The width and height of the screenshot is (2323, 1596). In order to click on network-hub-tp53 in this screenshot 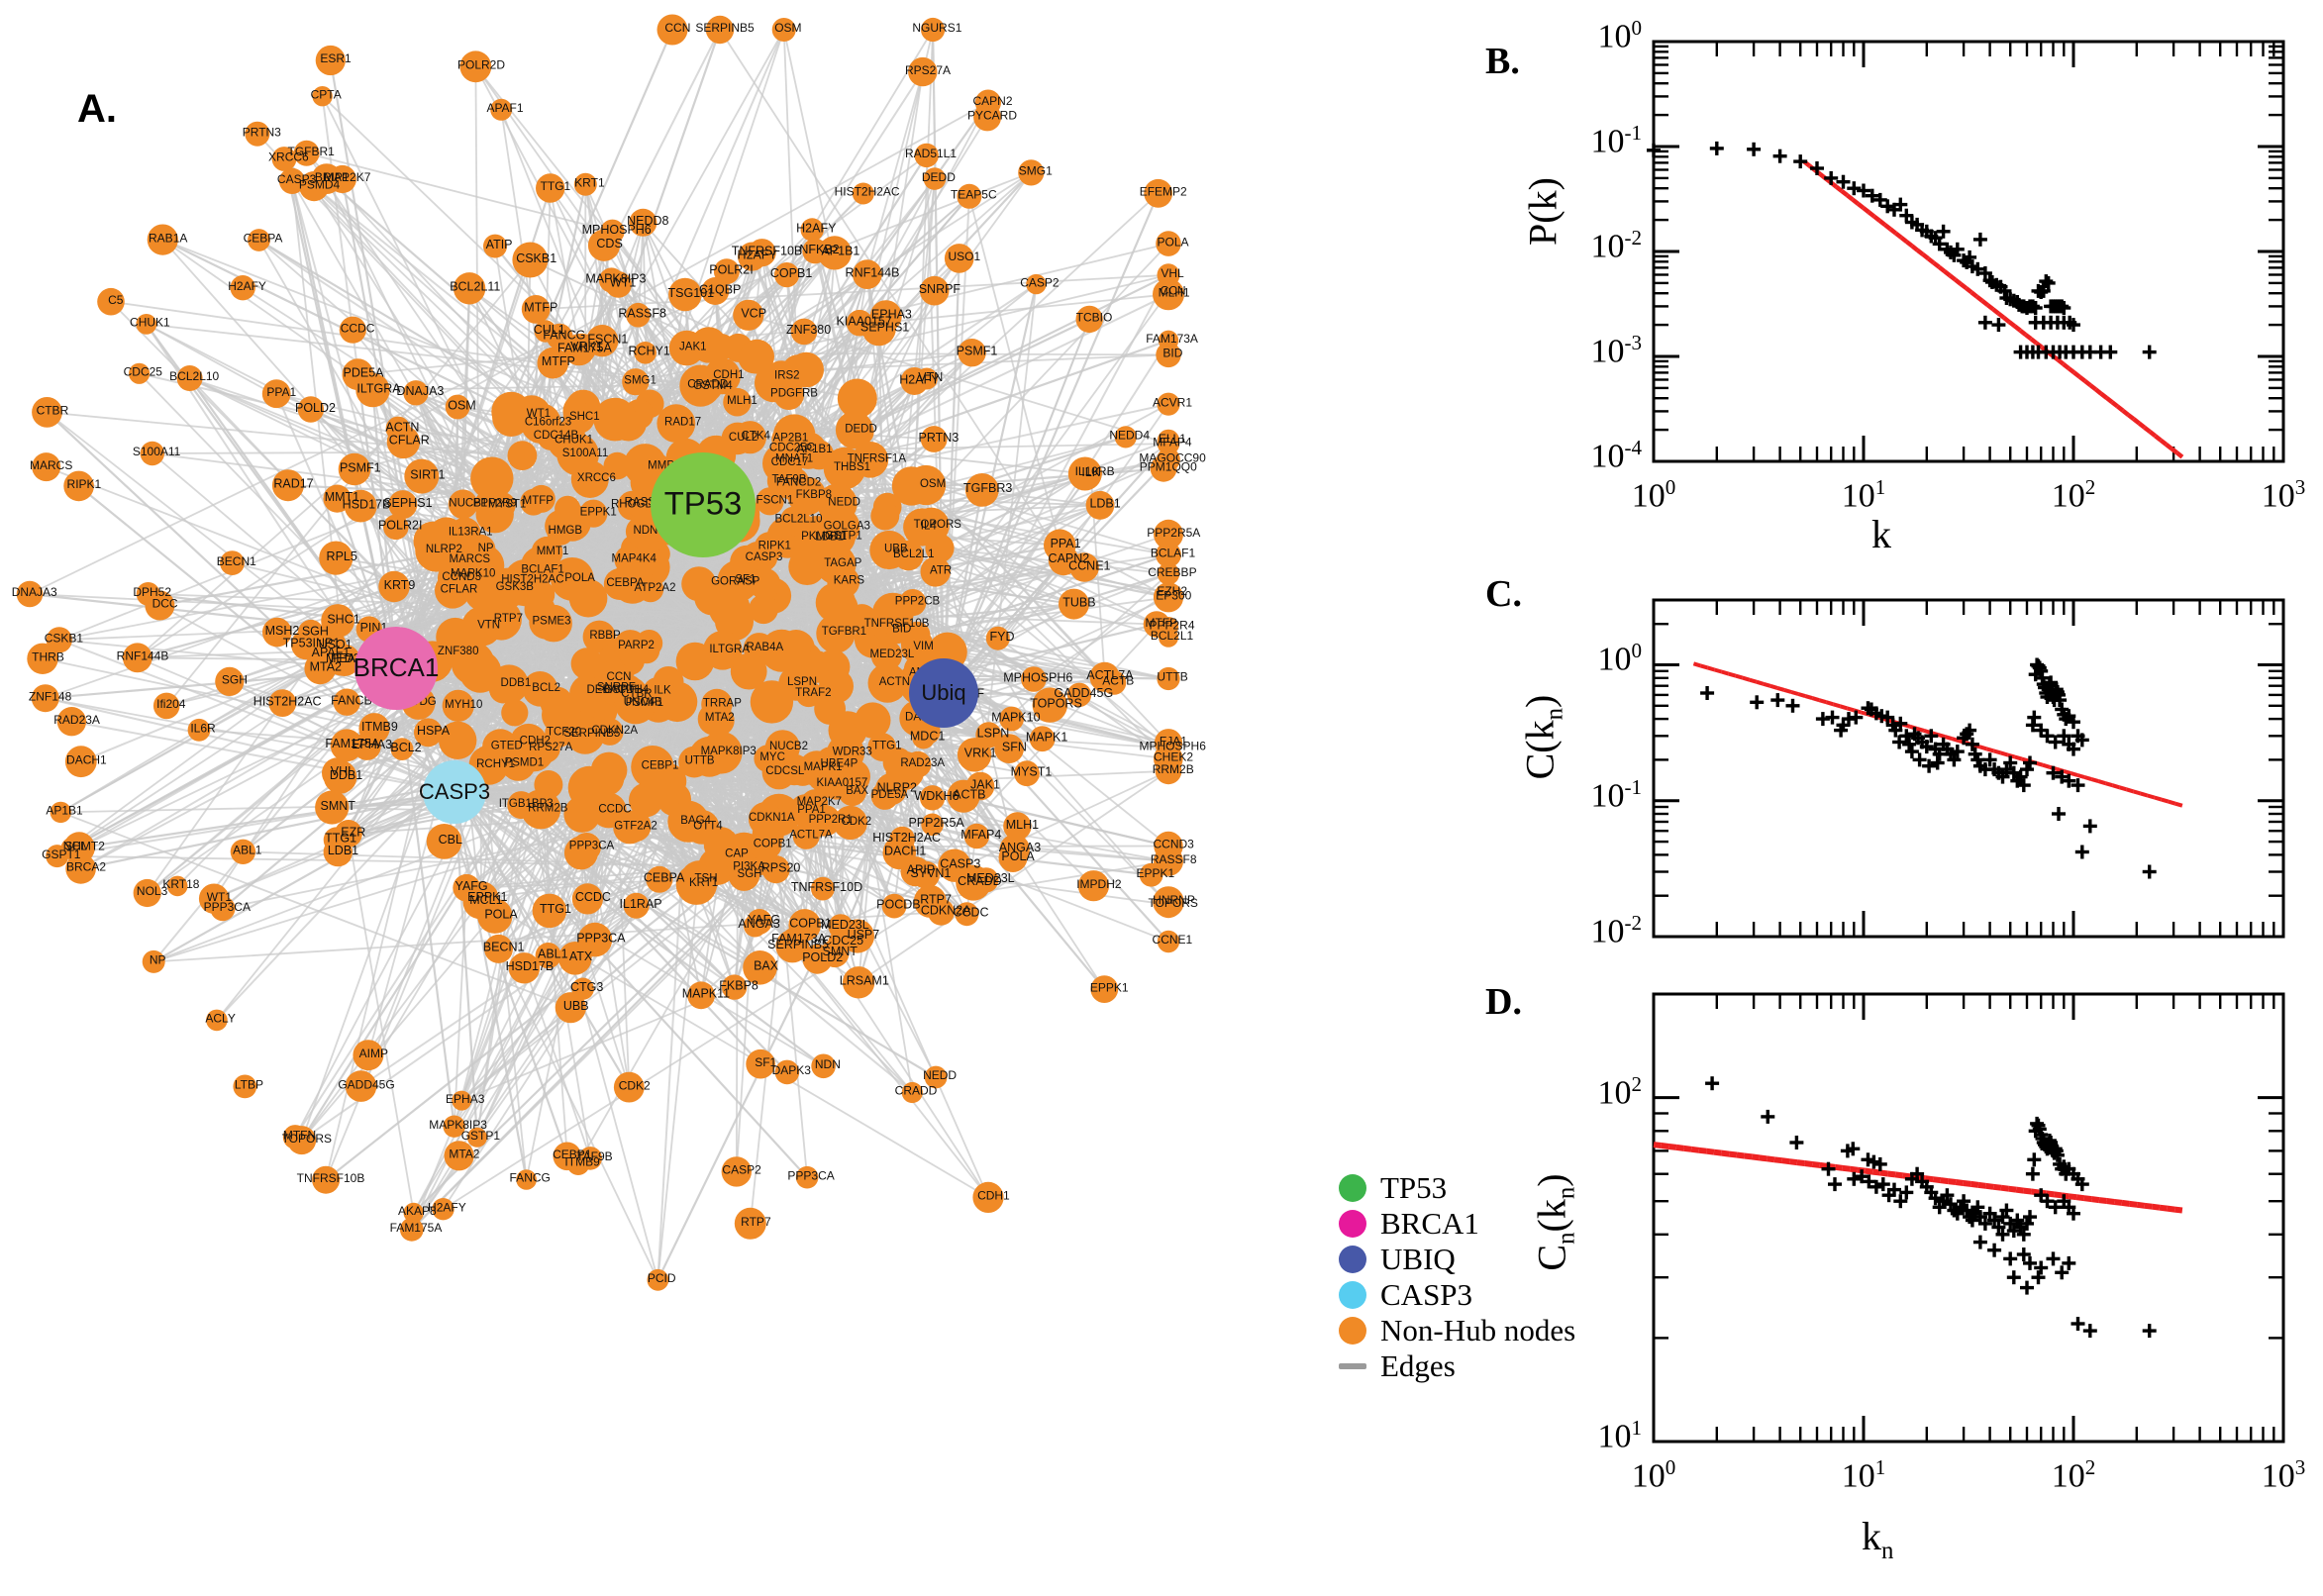, I will do `click(703, 504)`.